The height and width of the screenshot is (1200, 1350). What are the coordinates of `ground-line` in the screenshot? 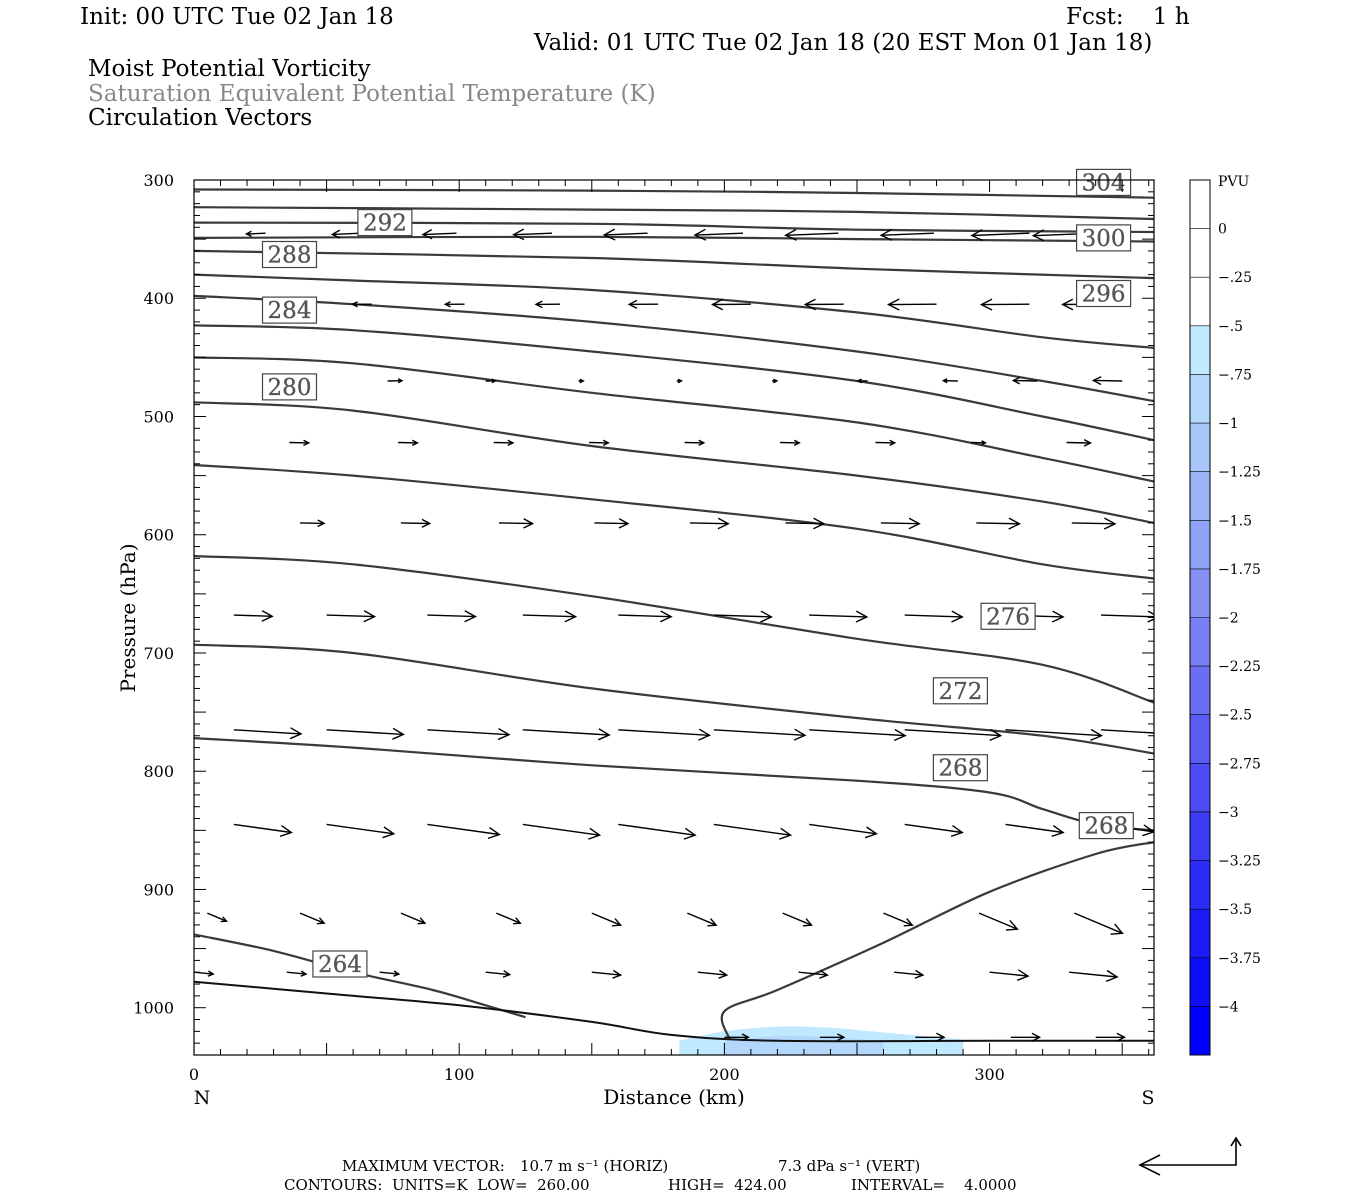 It's located at (674, 1011).